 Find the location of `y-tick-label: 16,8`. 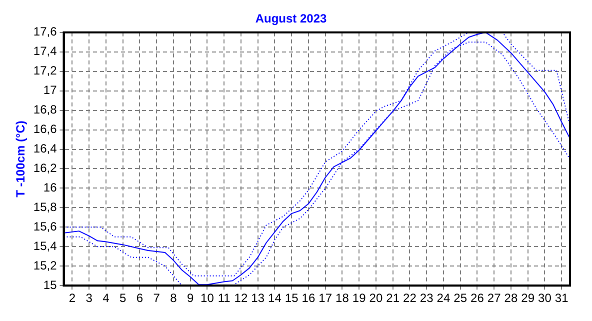

y-tick-label: 16,8 is located at coordinates (45, 109).